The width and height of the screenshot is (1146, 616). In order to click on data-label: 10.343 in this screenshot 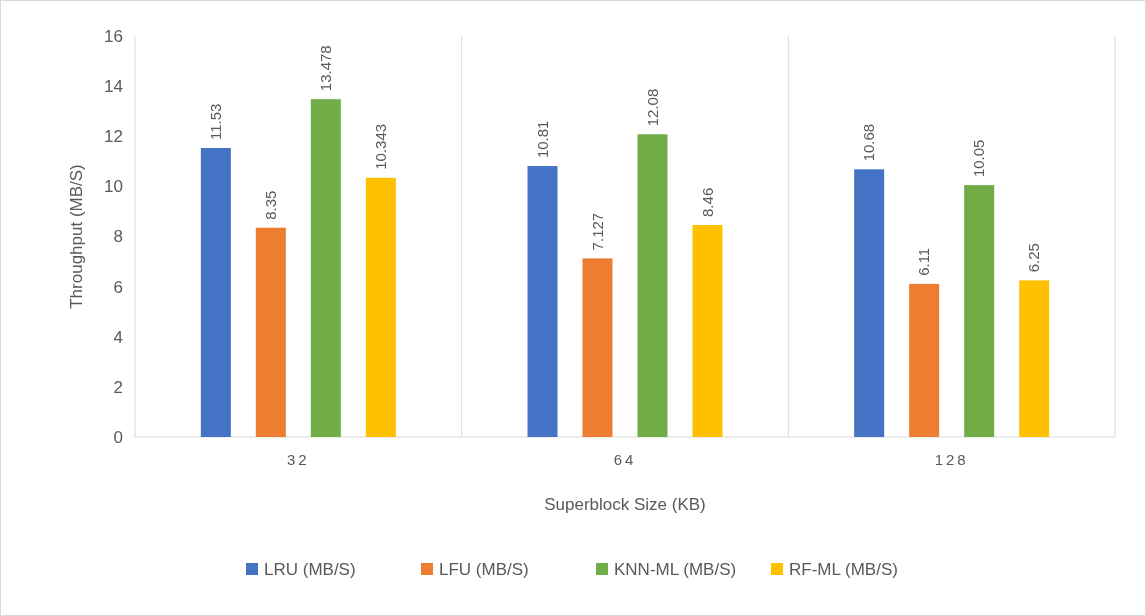, I will do `click(380, 146)`.